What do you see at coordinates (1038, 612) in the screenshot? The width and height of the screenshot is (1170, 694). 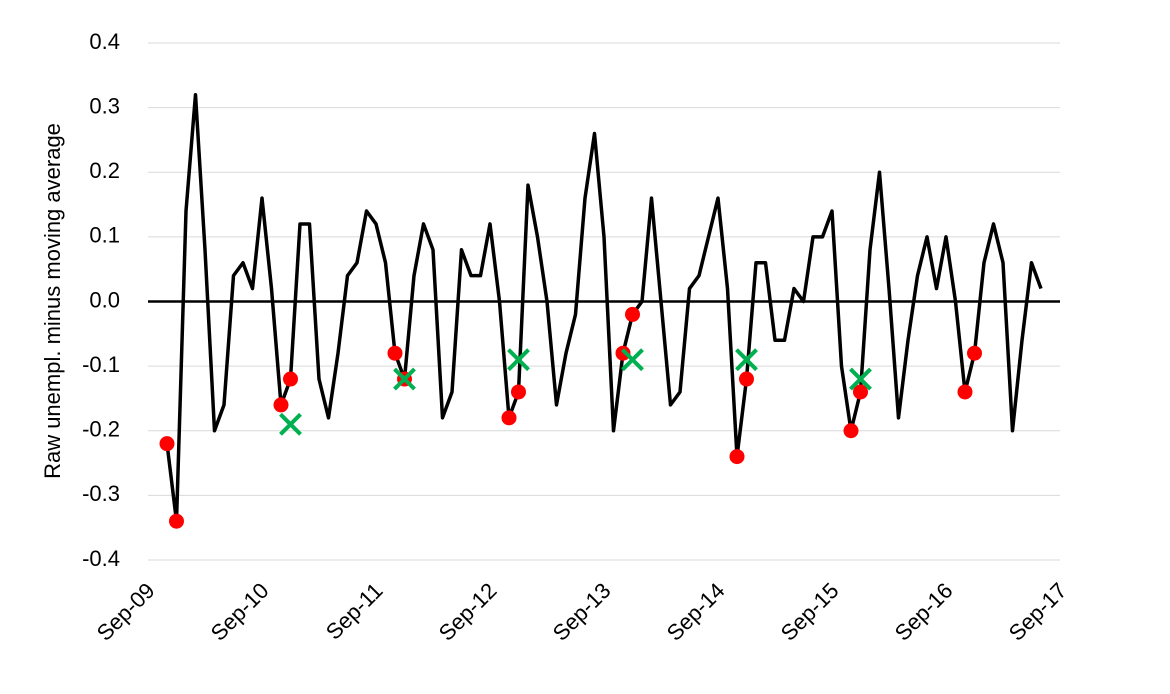 I see `x-tick-label: Sep-17` at bounding box center [1038, 612].